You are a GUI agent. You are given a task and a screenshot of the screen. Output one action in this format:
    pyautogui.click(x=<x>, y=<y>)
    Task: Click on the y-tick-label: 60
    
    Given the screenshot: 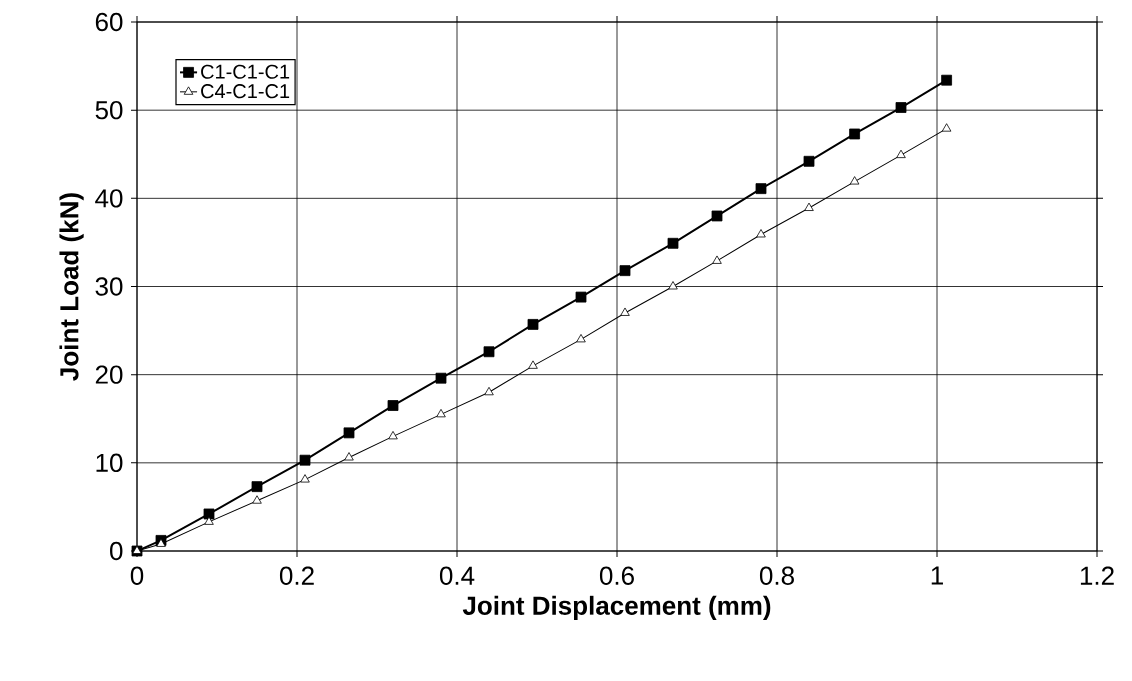 What is the action you would take?
    pyautogui.click(x=109, y=22)
    